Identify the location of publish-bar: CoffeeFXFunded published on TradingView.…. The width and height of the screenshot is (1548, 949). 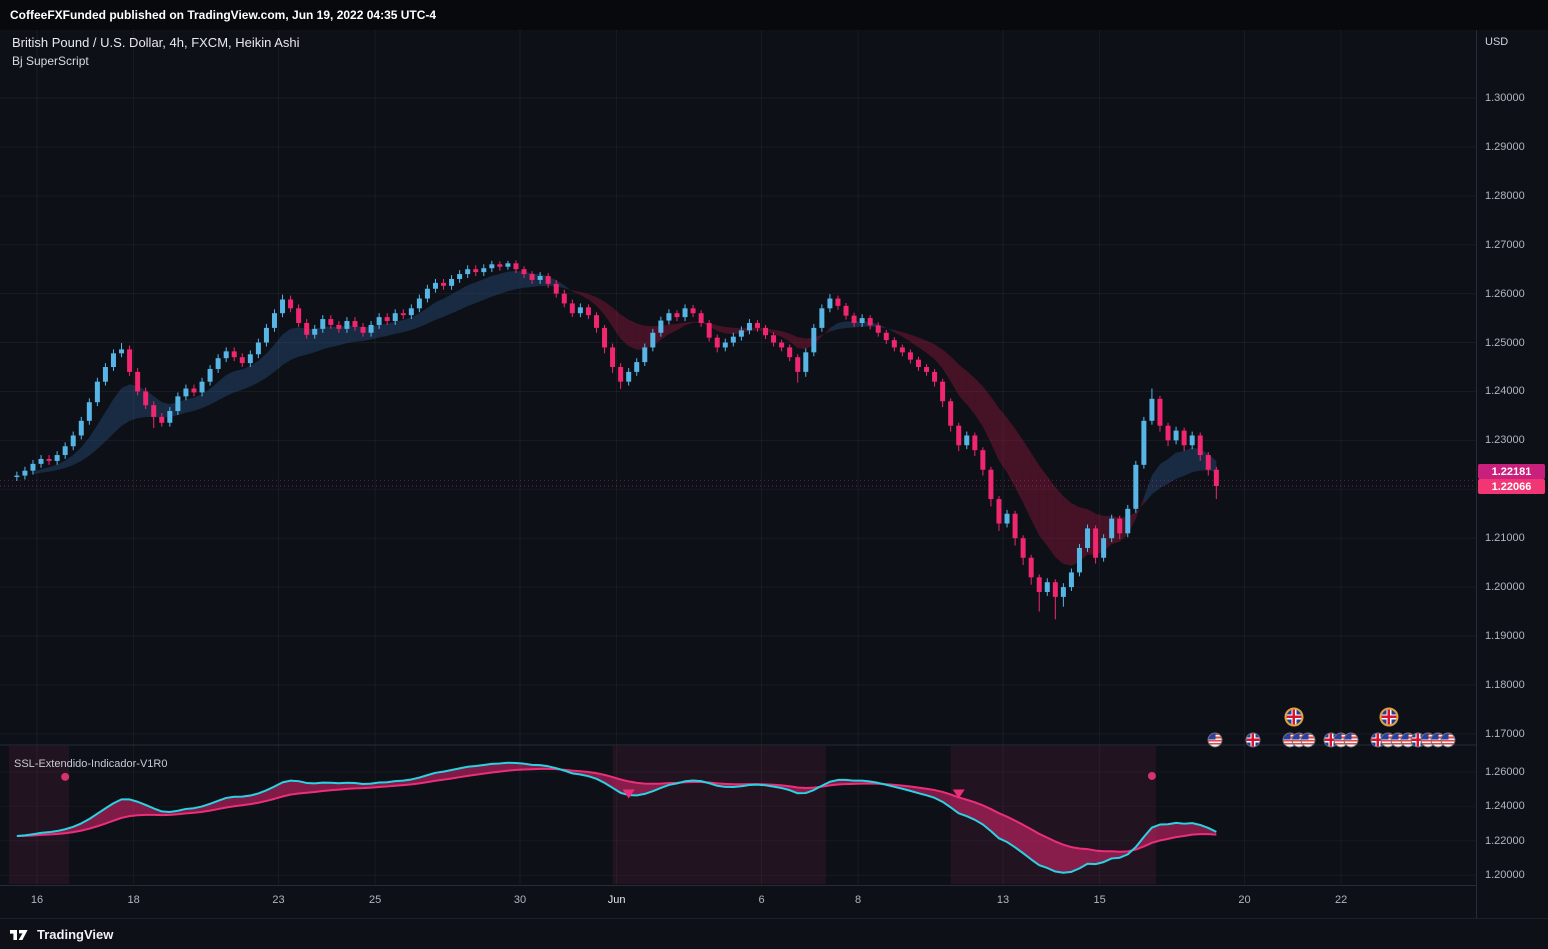
(774, 15).